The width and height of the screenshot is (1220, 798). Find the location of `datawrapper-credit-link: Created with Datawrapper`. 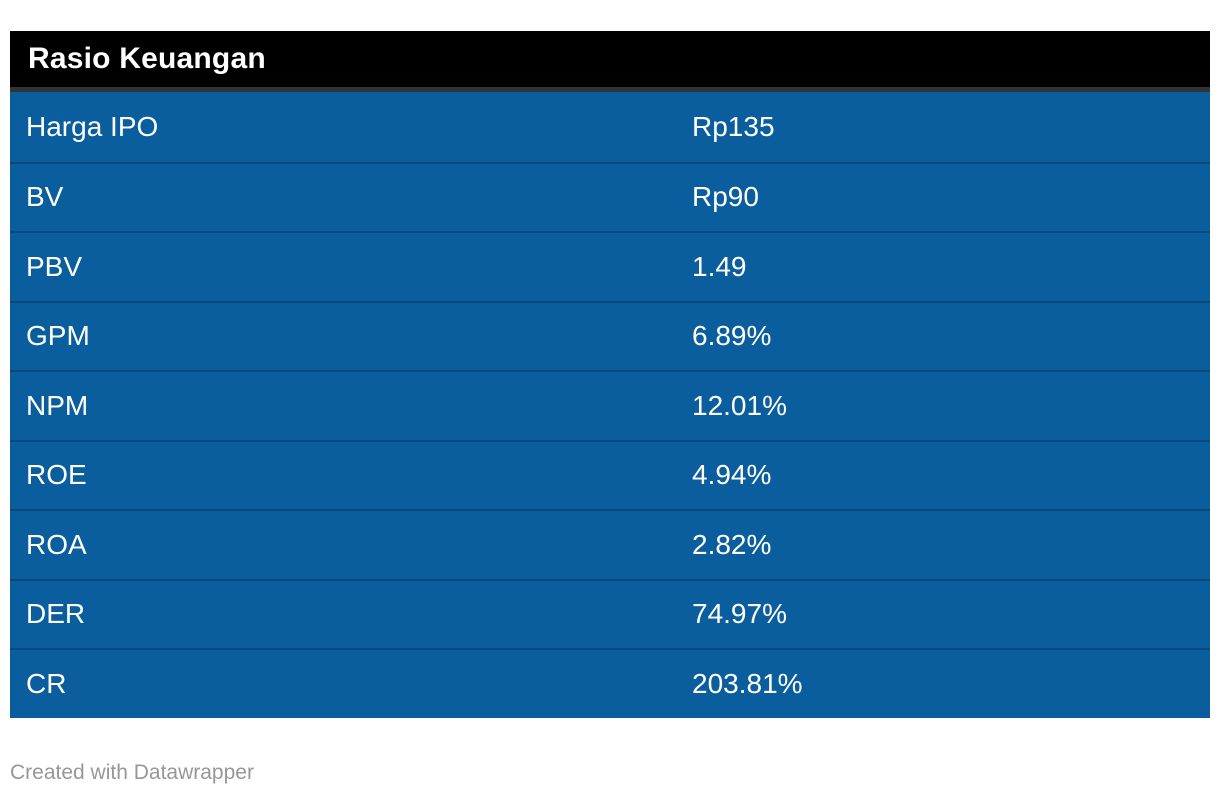

datawrapper-credit-link: Created with Datawrapper is located at coordinates (132, 772).